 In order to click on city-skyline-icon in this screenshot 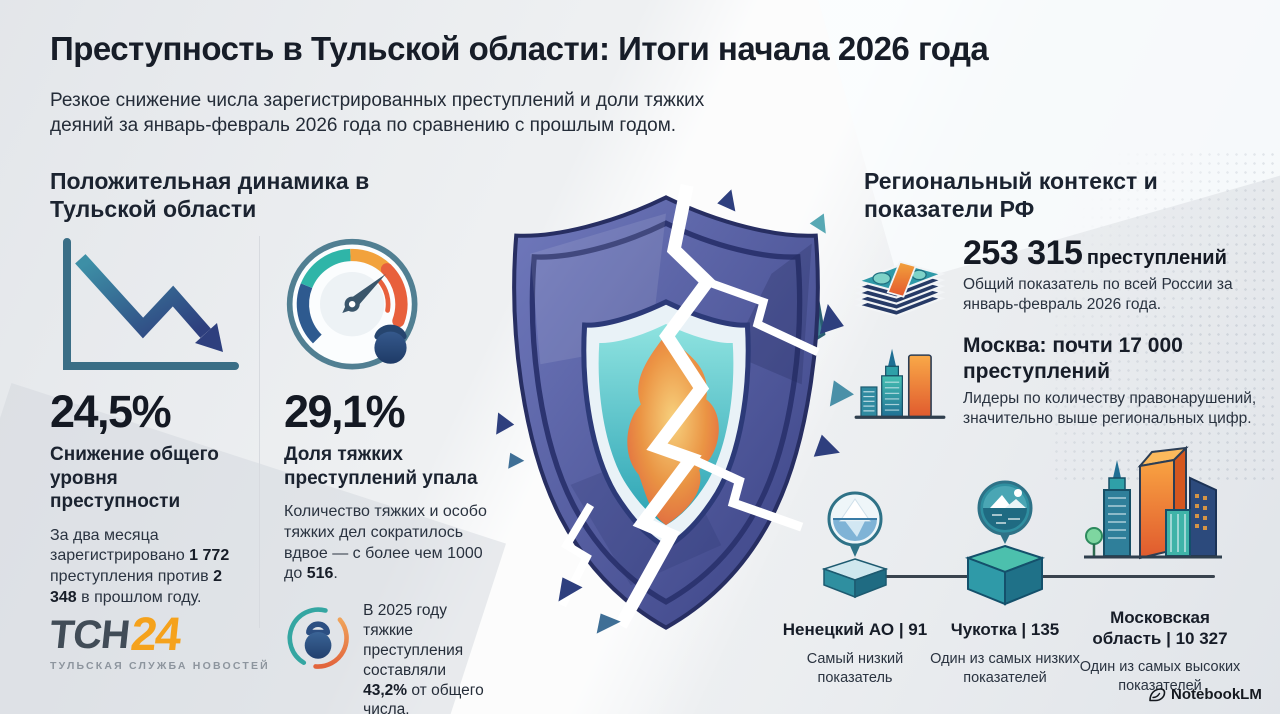, I will do `click(900, 383)`.